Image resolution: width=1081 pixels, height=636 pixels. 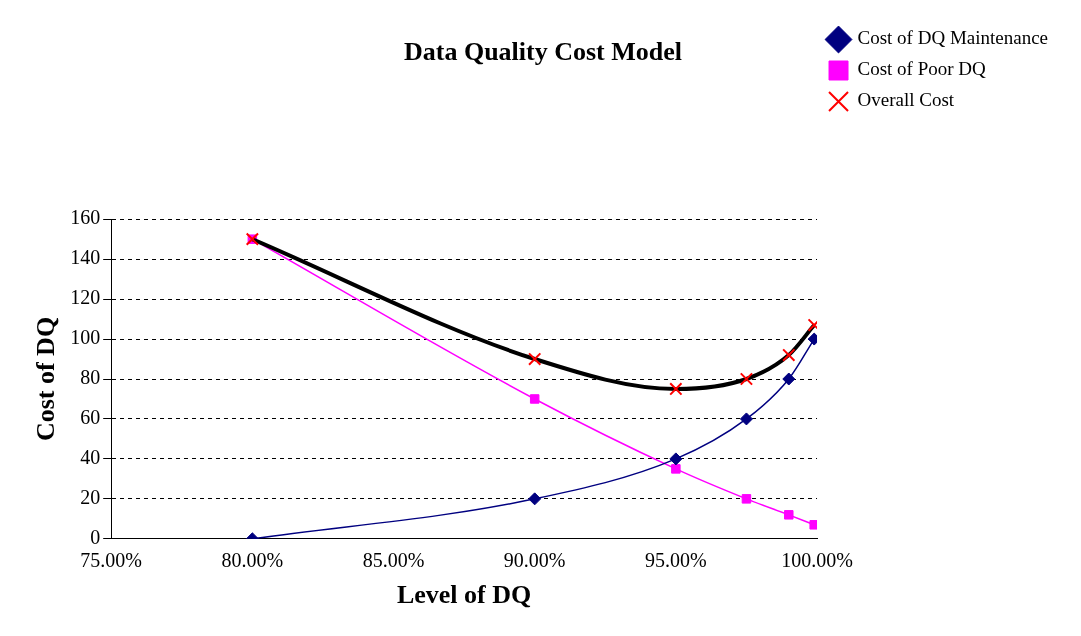 I want to click on y-tick-label: 140, so click(x=85, y=257).